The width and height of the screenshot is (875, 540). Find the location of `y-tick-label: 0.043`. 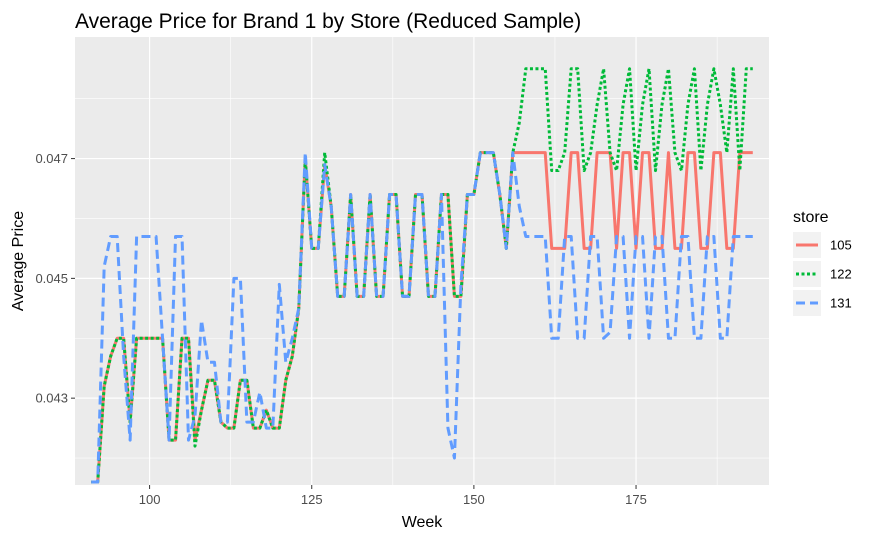

y-tick-label: 0.043 is located at coordinates (51, 398).